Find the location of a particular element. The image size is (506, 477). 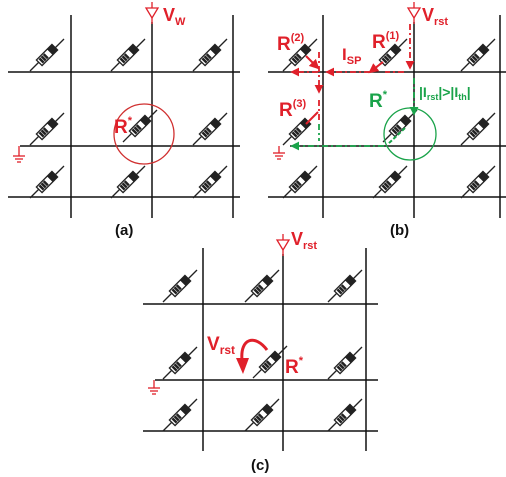

arrow-head-icon is located at coordinates (242, 366).